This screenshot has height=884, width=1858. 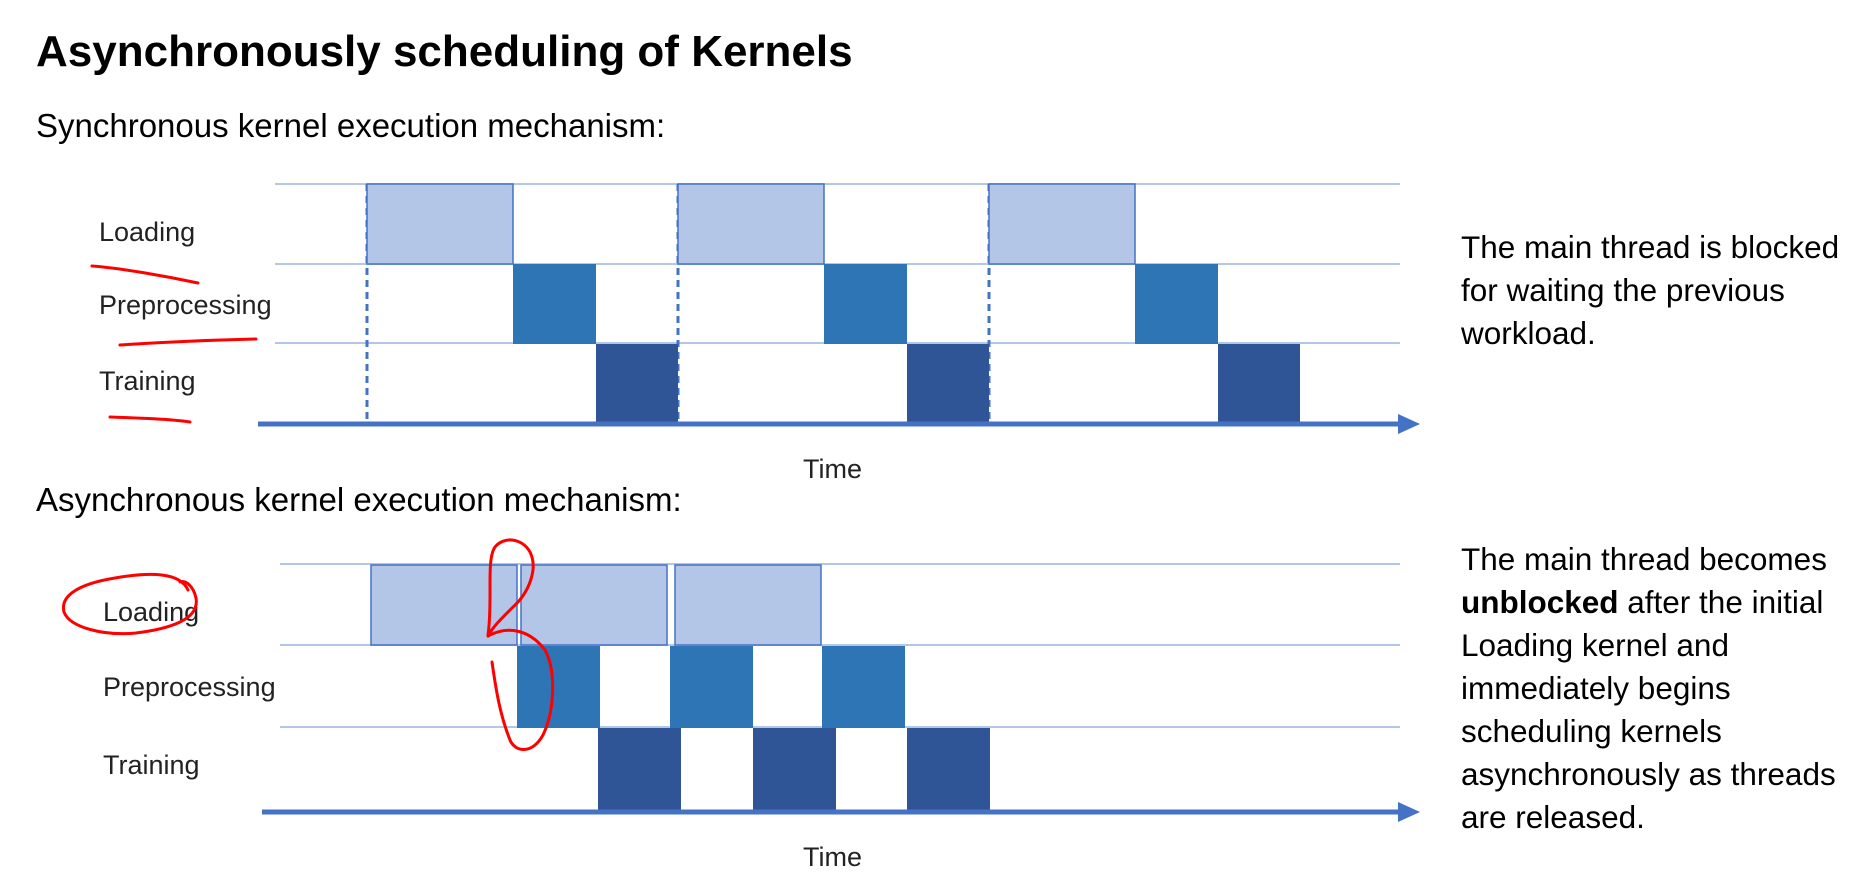 I want to click on async-note-text: The main thread becomes, so click(x=1644, y=559).